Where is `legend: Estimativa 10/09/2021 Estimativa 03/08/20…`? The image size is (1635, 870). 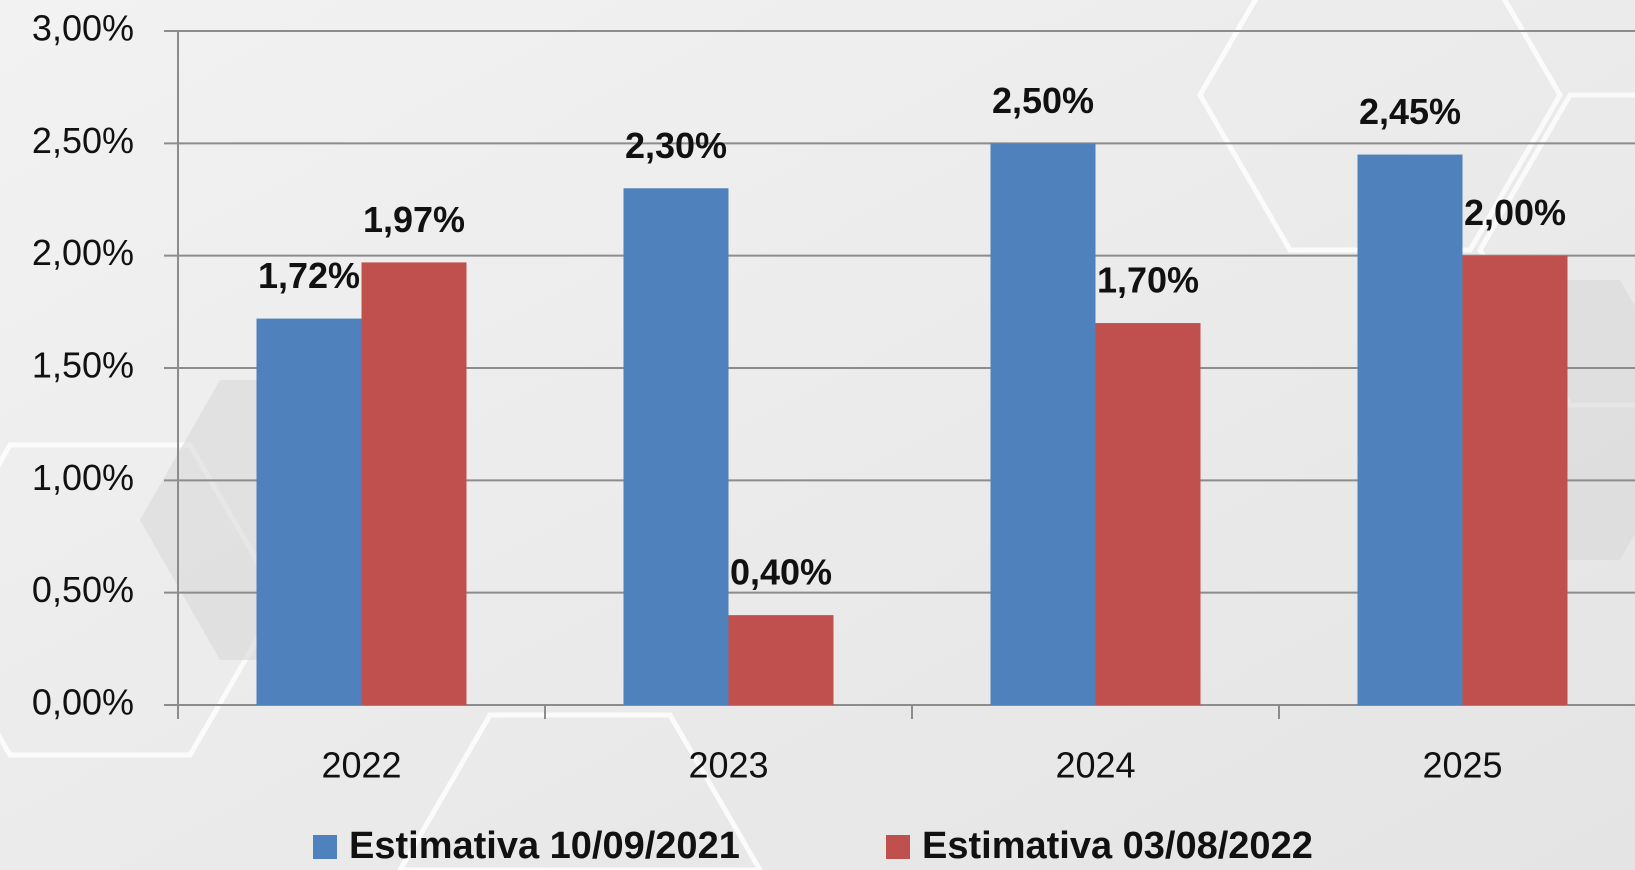 legend: Estimativa 10/09/2021 Estimativa 03/08/20… is located at coordinates (813, 846).